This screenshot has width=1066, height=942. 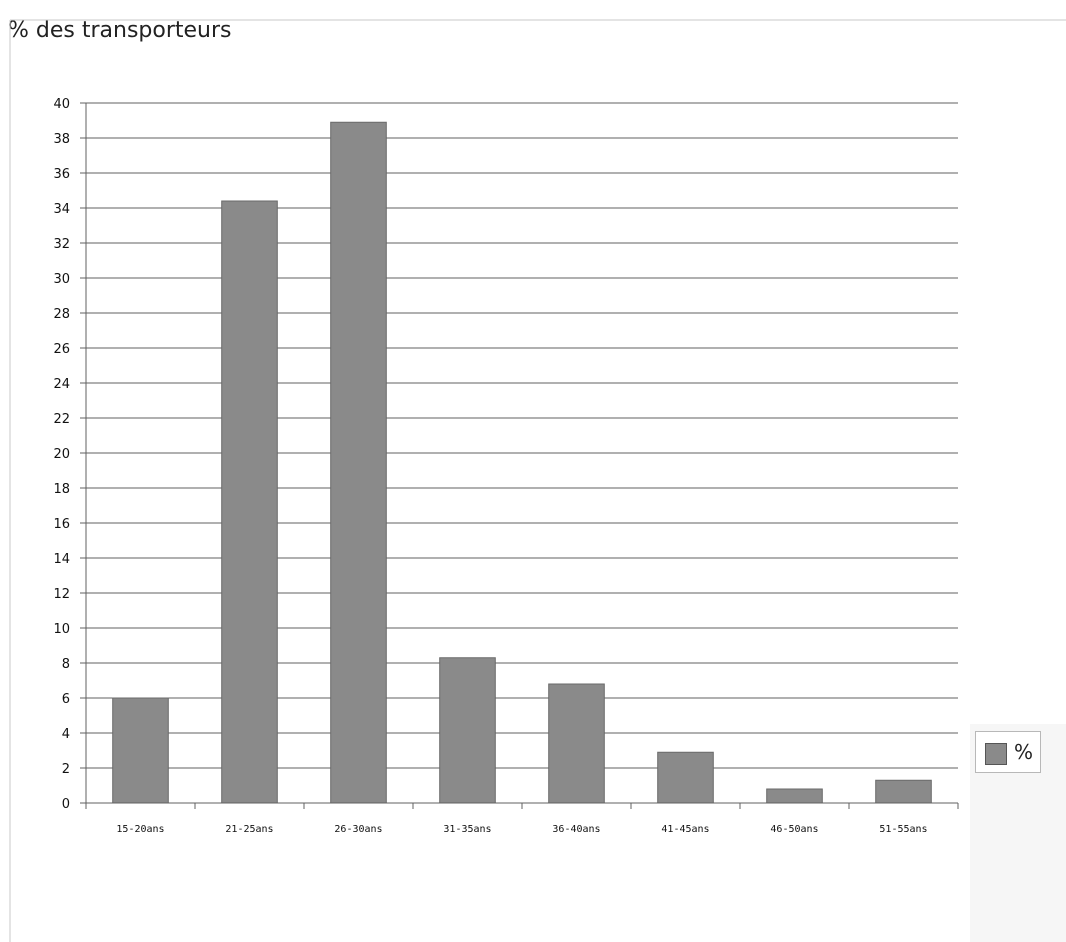 What do you see at coordinates (358, 829) in the screenshot?
I see `x-tick-label: 26-30ans` at bounding box center [358, 829].